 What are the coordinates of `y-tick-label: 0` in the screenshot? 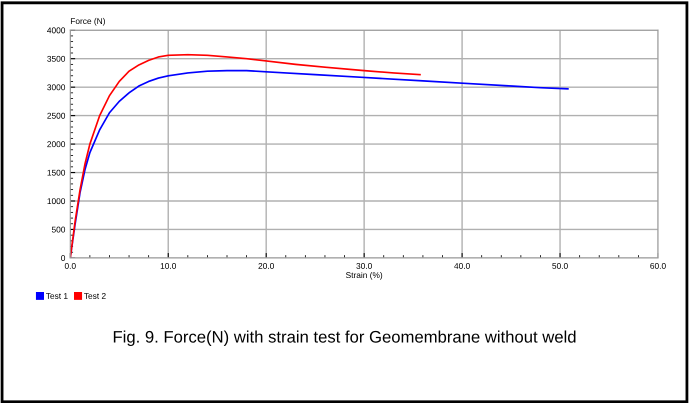 It's located at (63, 258).